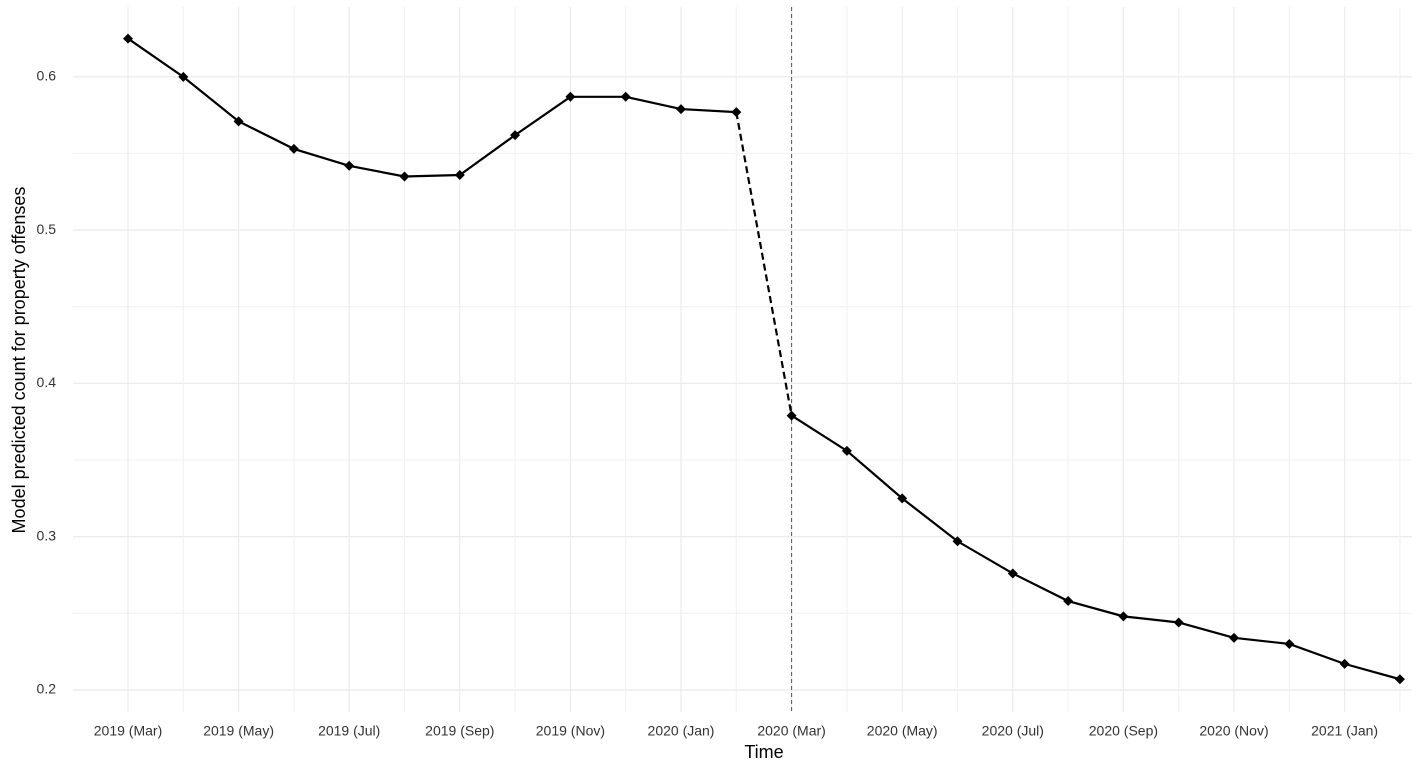  Describe the element at coordinates (47, 535) in the screenshot. I see `y-tick-label: 0.3` at that location.